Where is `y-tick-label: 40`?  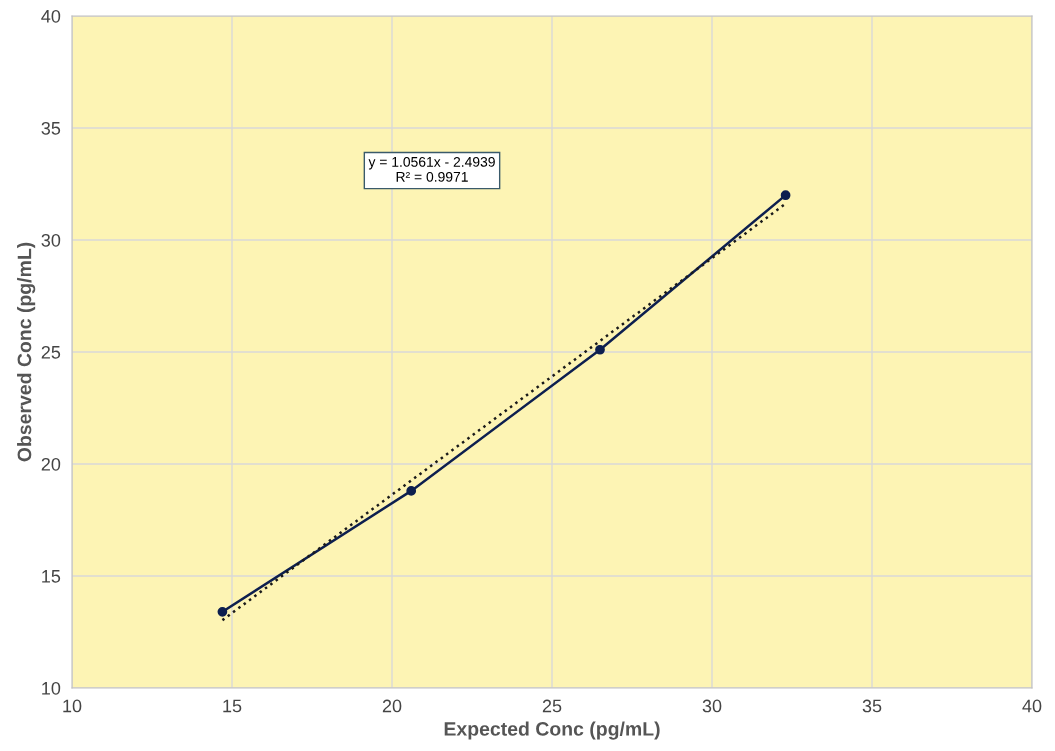 y-tick-label: 40 is located at coordinates (51, 16).